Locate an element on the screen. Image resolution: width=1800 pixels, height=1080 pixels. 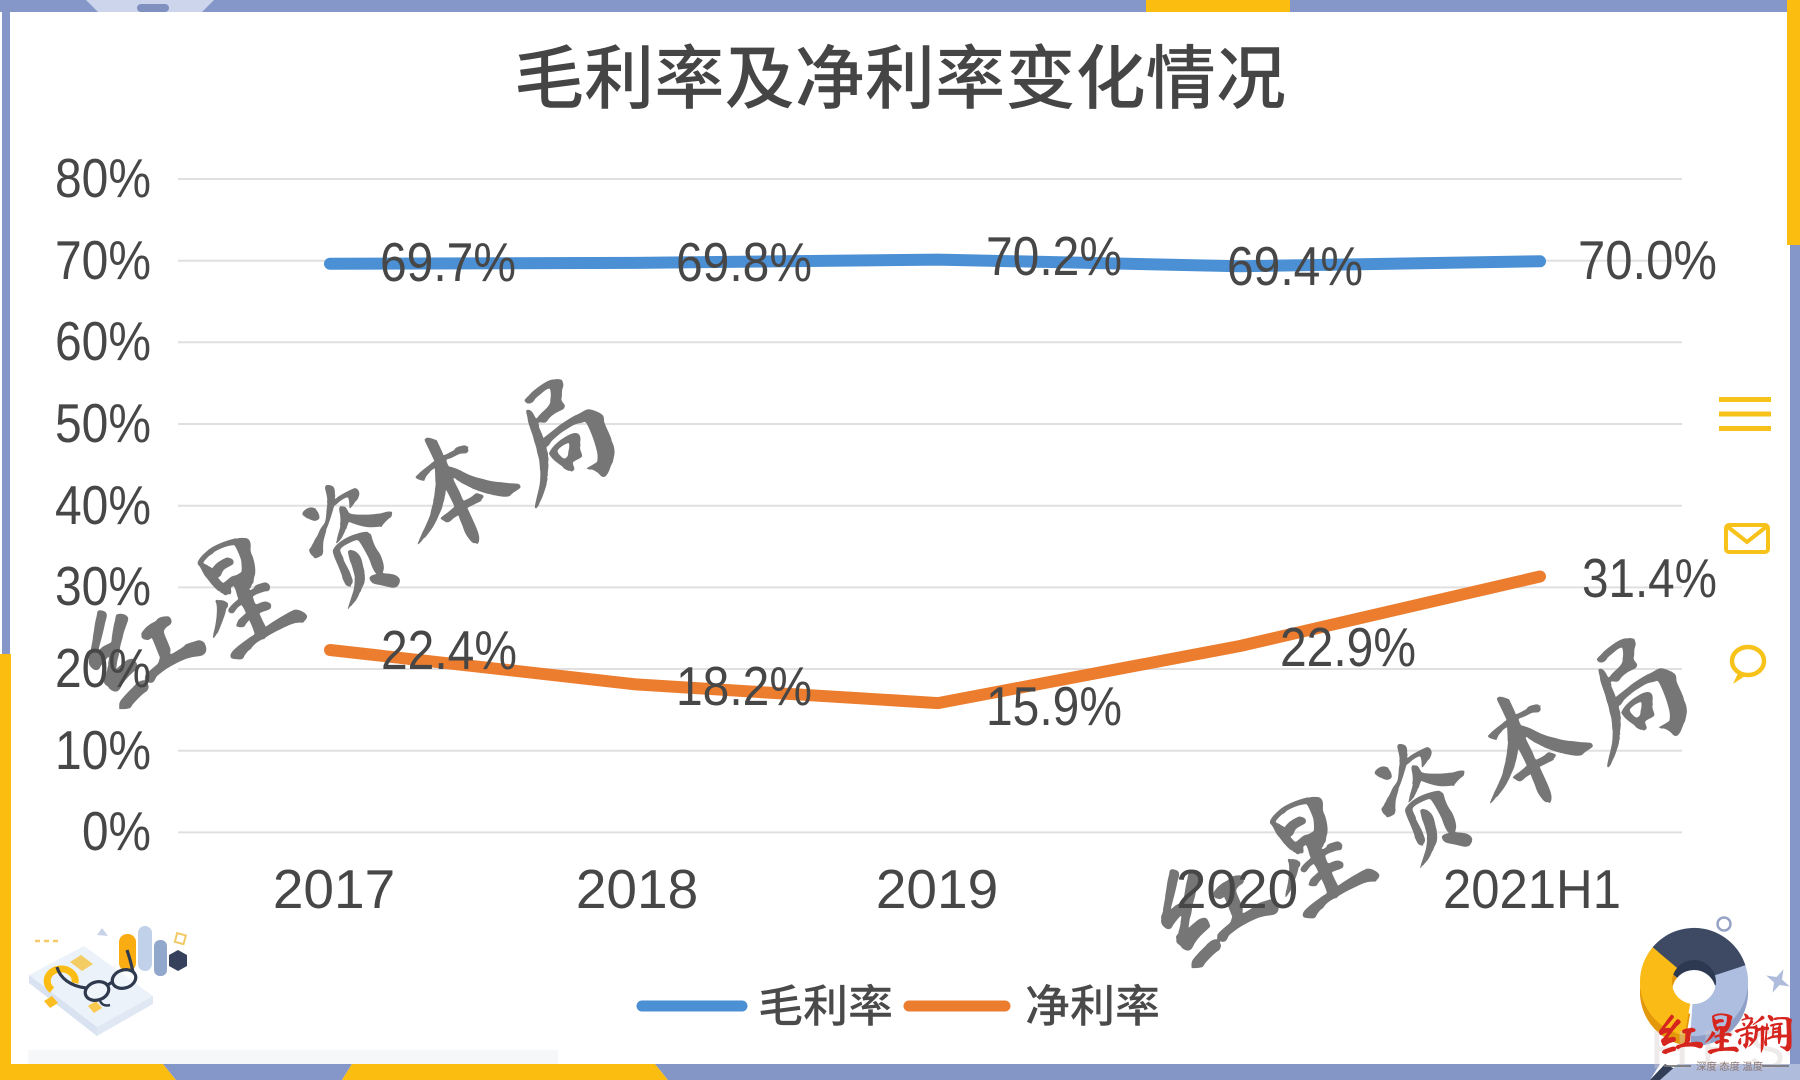
svg-text: 18.2% is located at coordinates (744, 686).